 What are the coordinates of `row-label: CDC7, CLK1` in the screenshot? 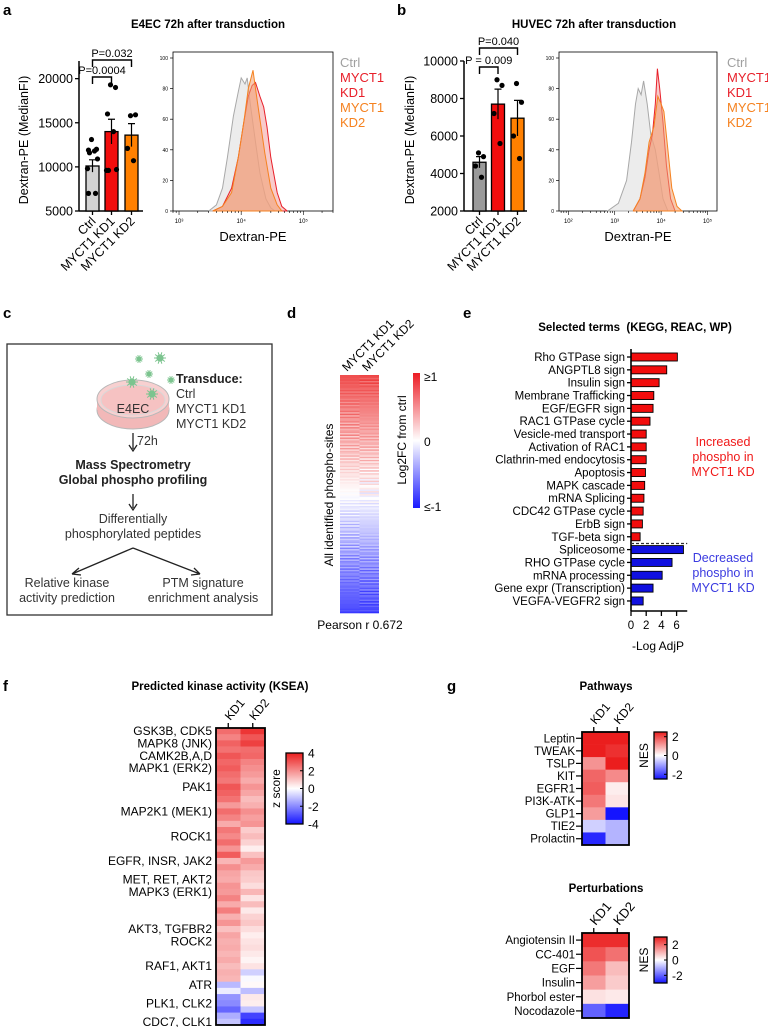 It's located at (178, 1021).